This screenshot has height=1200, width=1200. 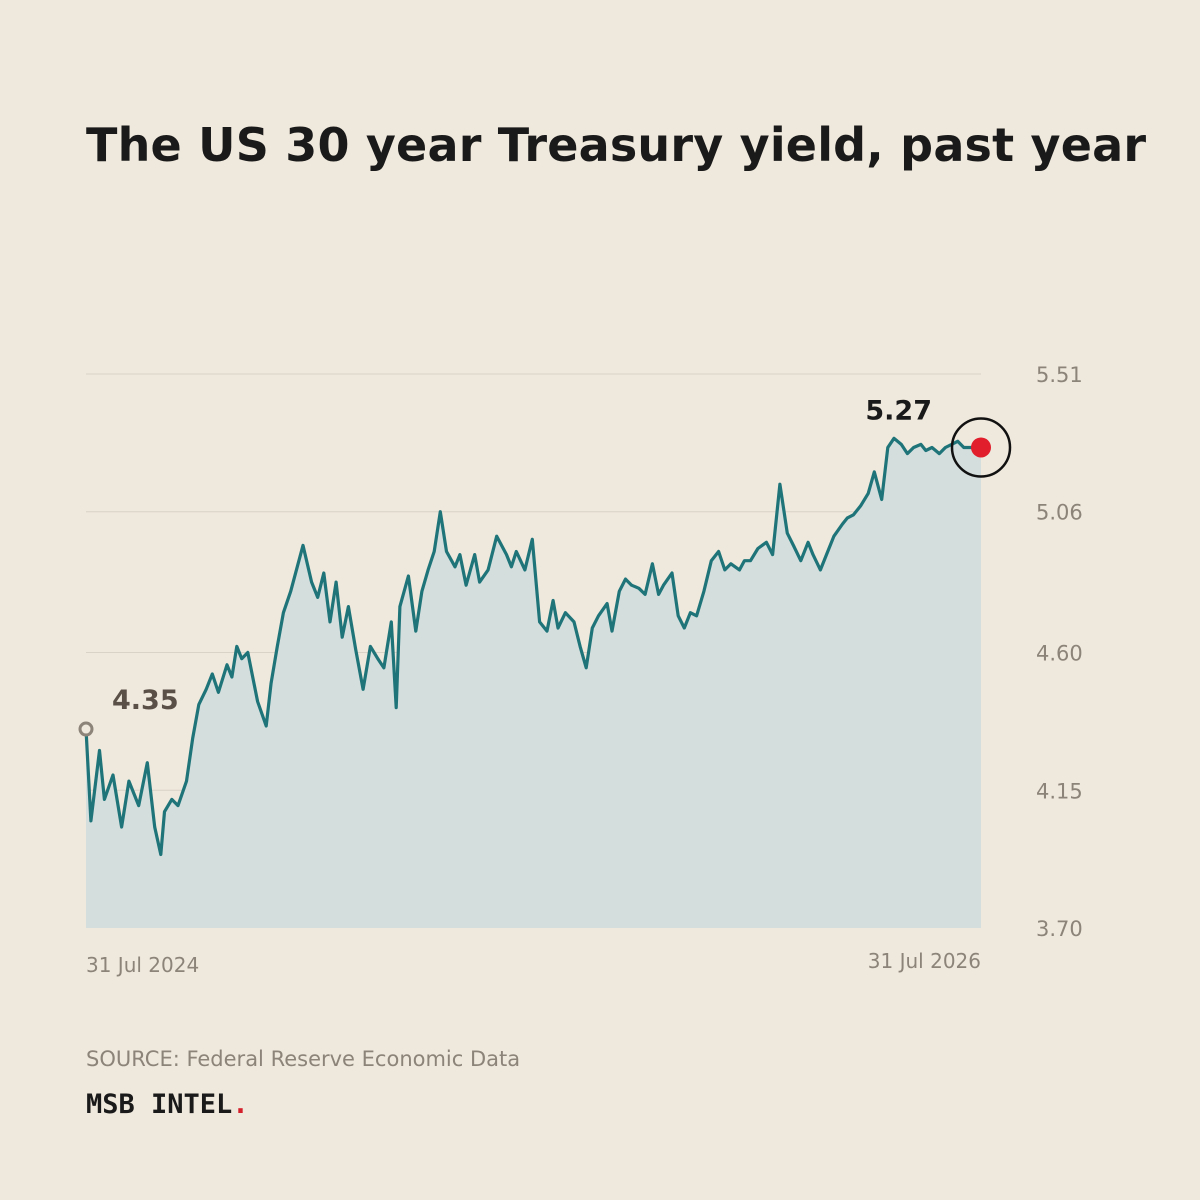 I want to click on y-tick-label: 5.06, so click(x=1059, y=513).